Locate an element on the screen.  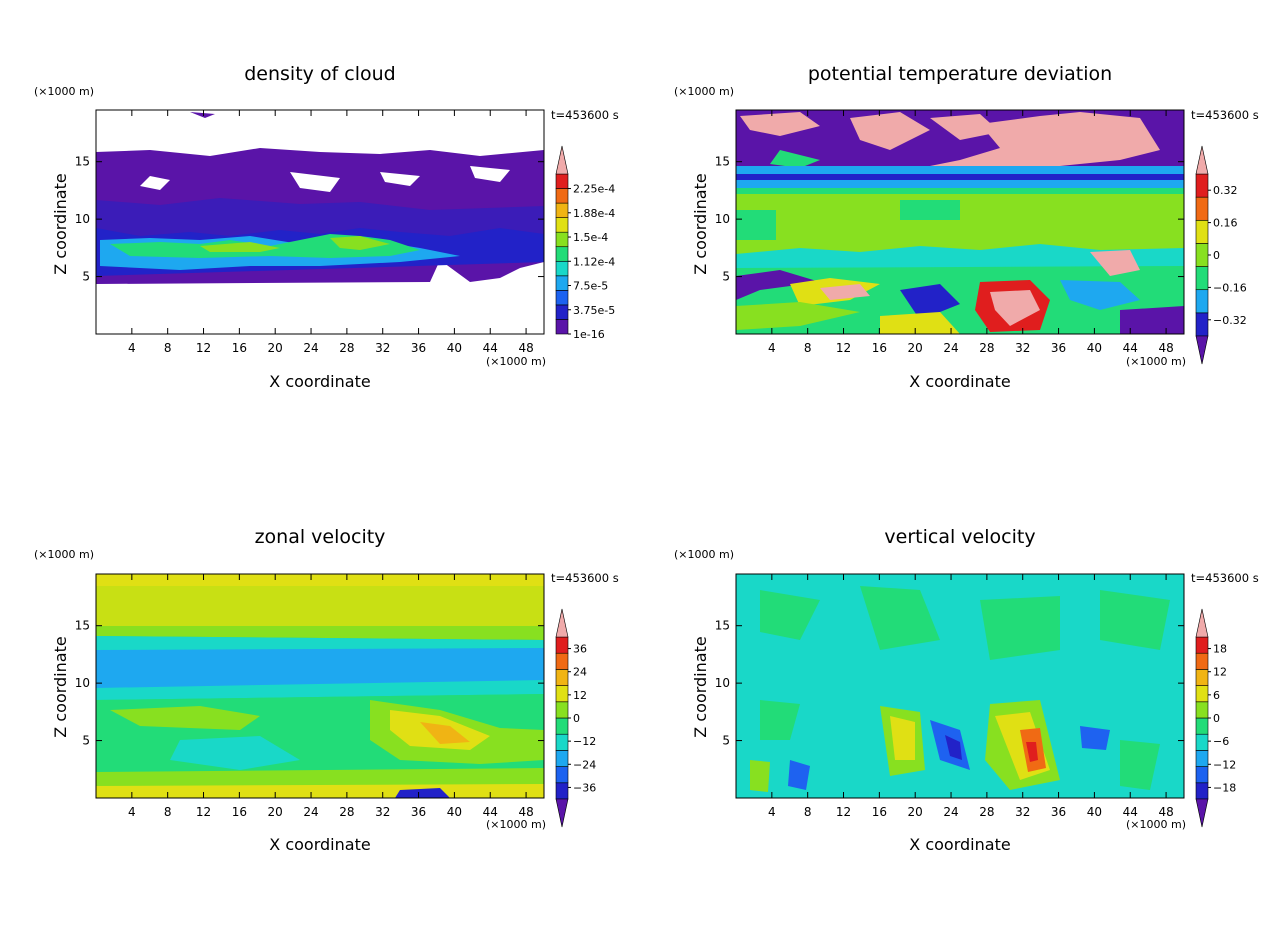
time-label: t=453600 s is located at coordinates (1225, 115).